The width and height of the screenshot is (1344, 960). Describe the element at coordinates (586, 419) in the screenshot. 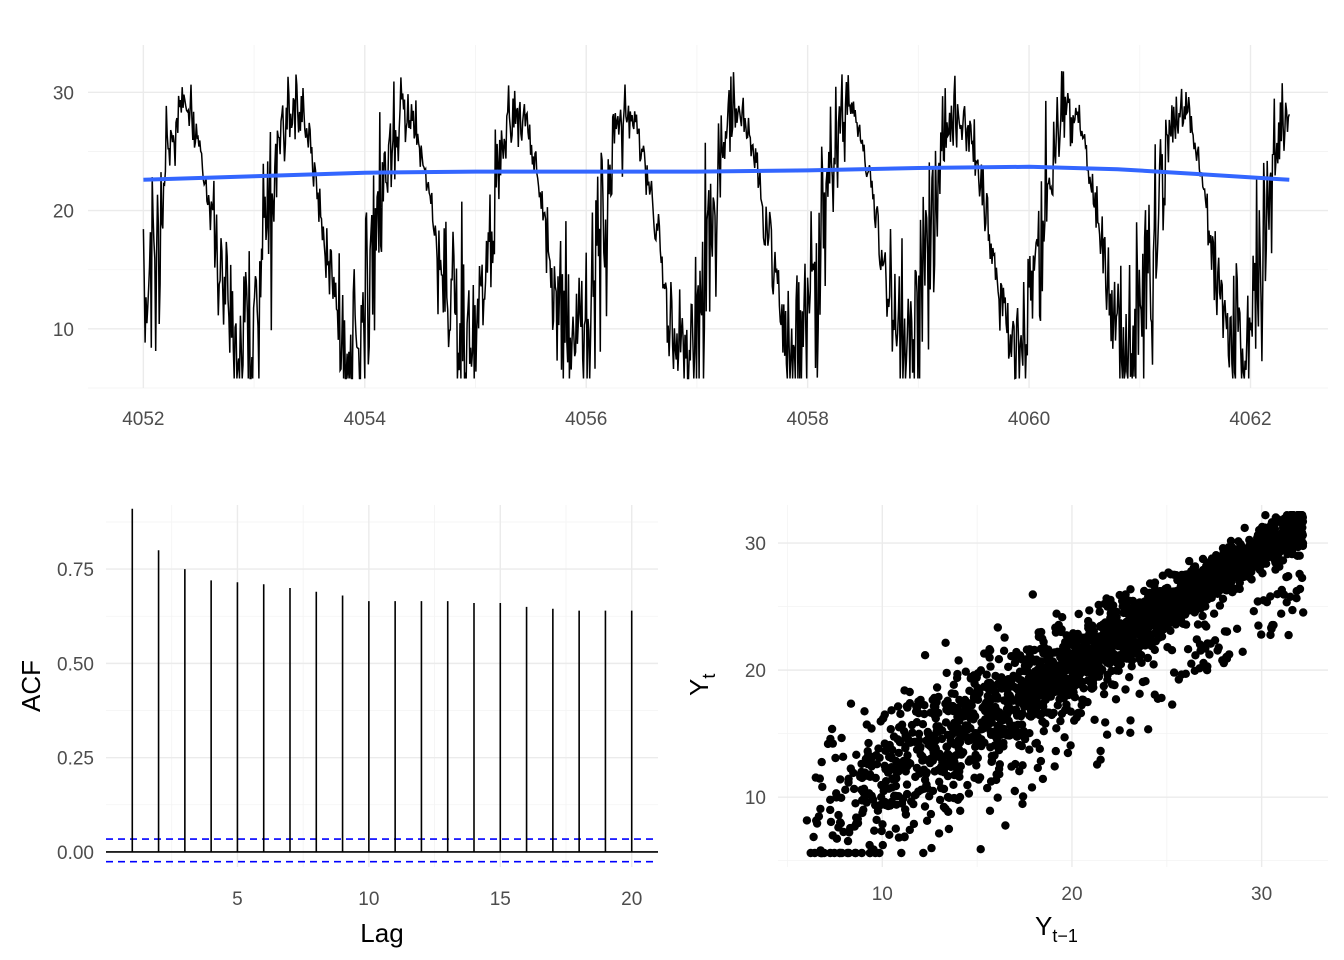

I see `ts-x-tick-label: 4056` at that location.